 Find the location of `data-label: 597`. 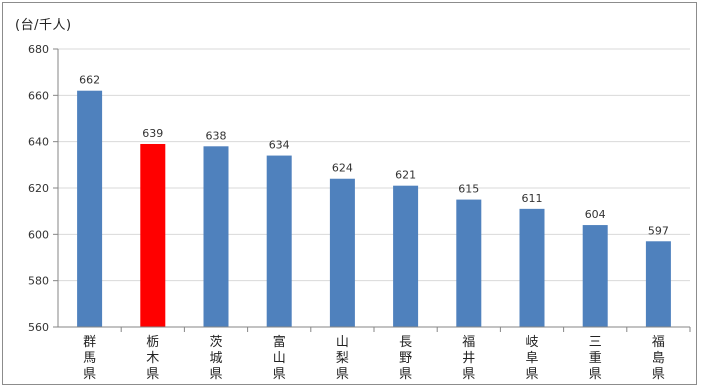

data-label: 597 is located at coordinates (658, 230).